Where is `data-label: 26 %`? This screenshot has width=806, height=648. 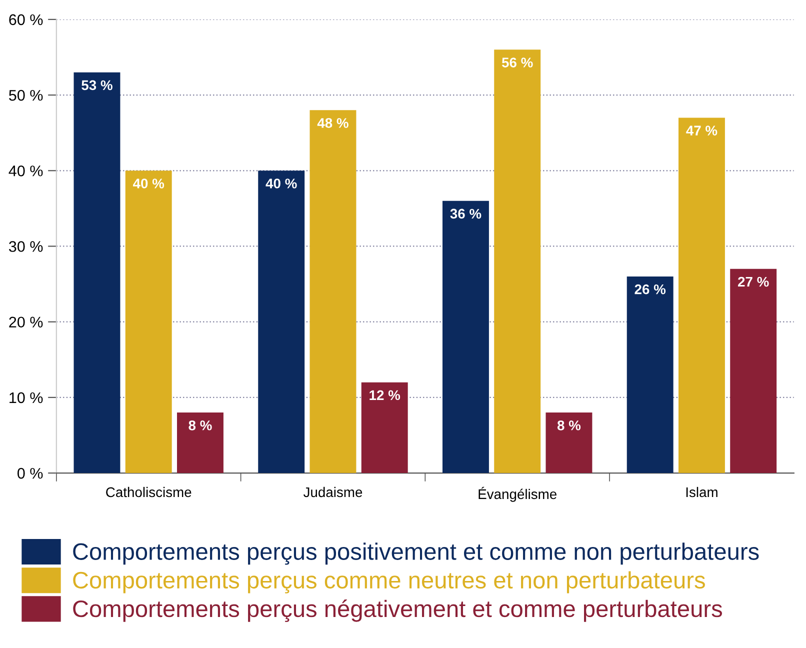
data-label: 26 % is located at coordinates (650, 289).